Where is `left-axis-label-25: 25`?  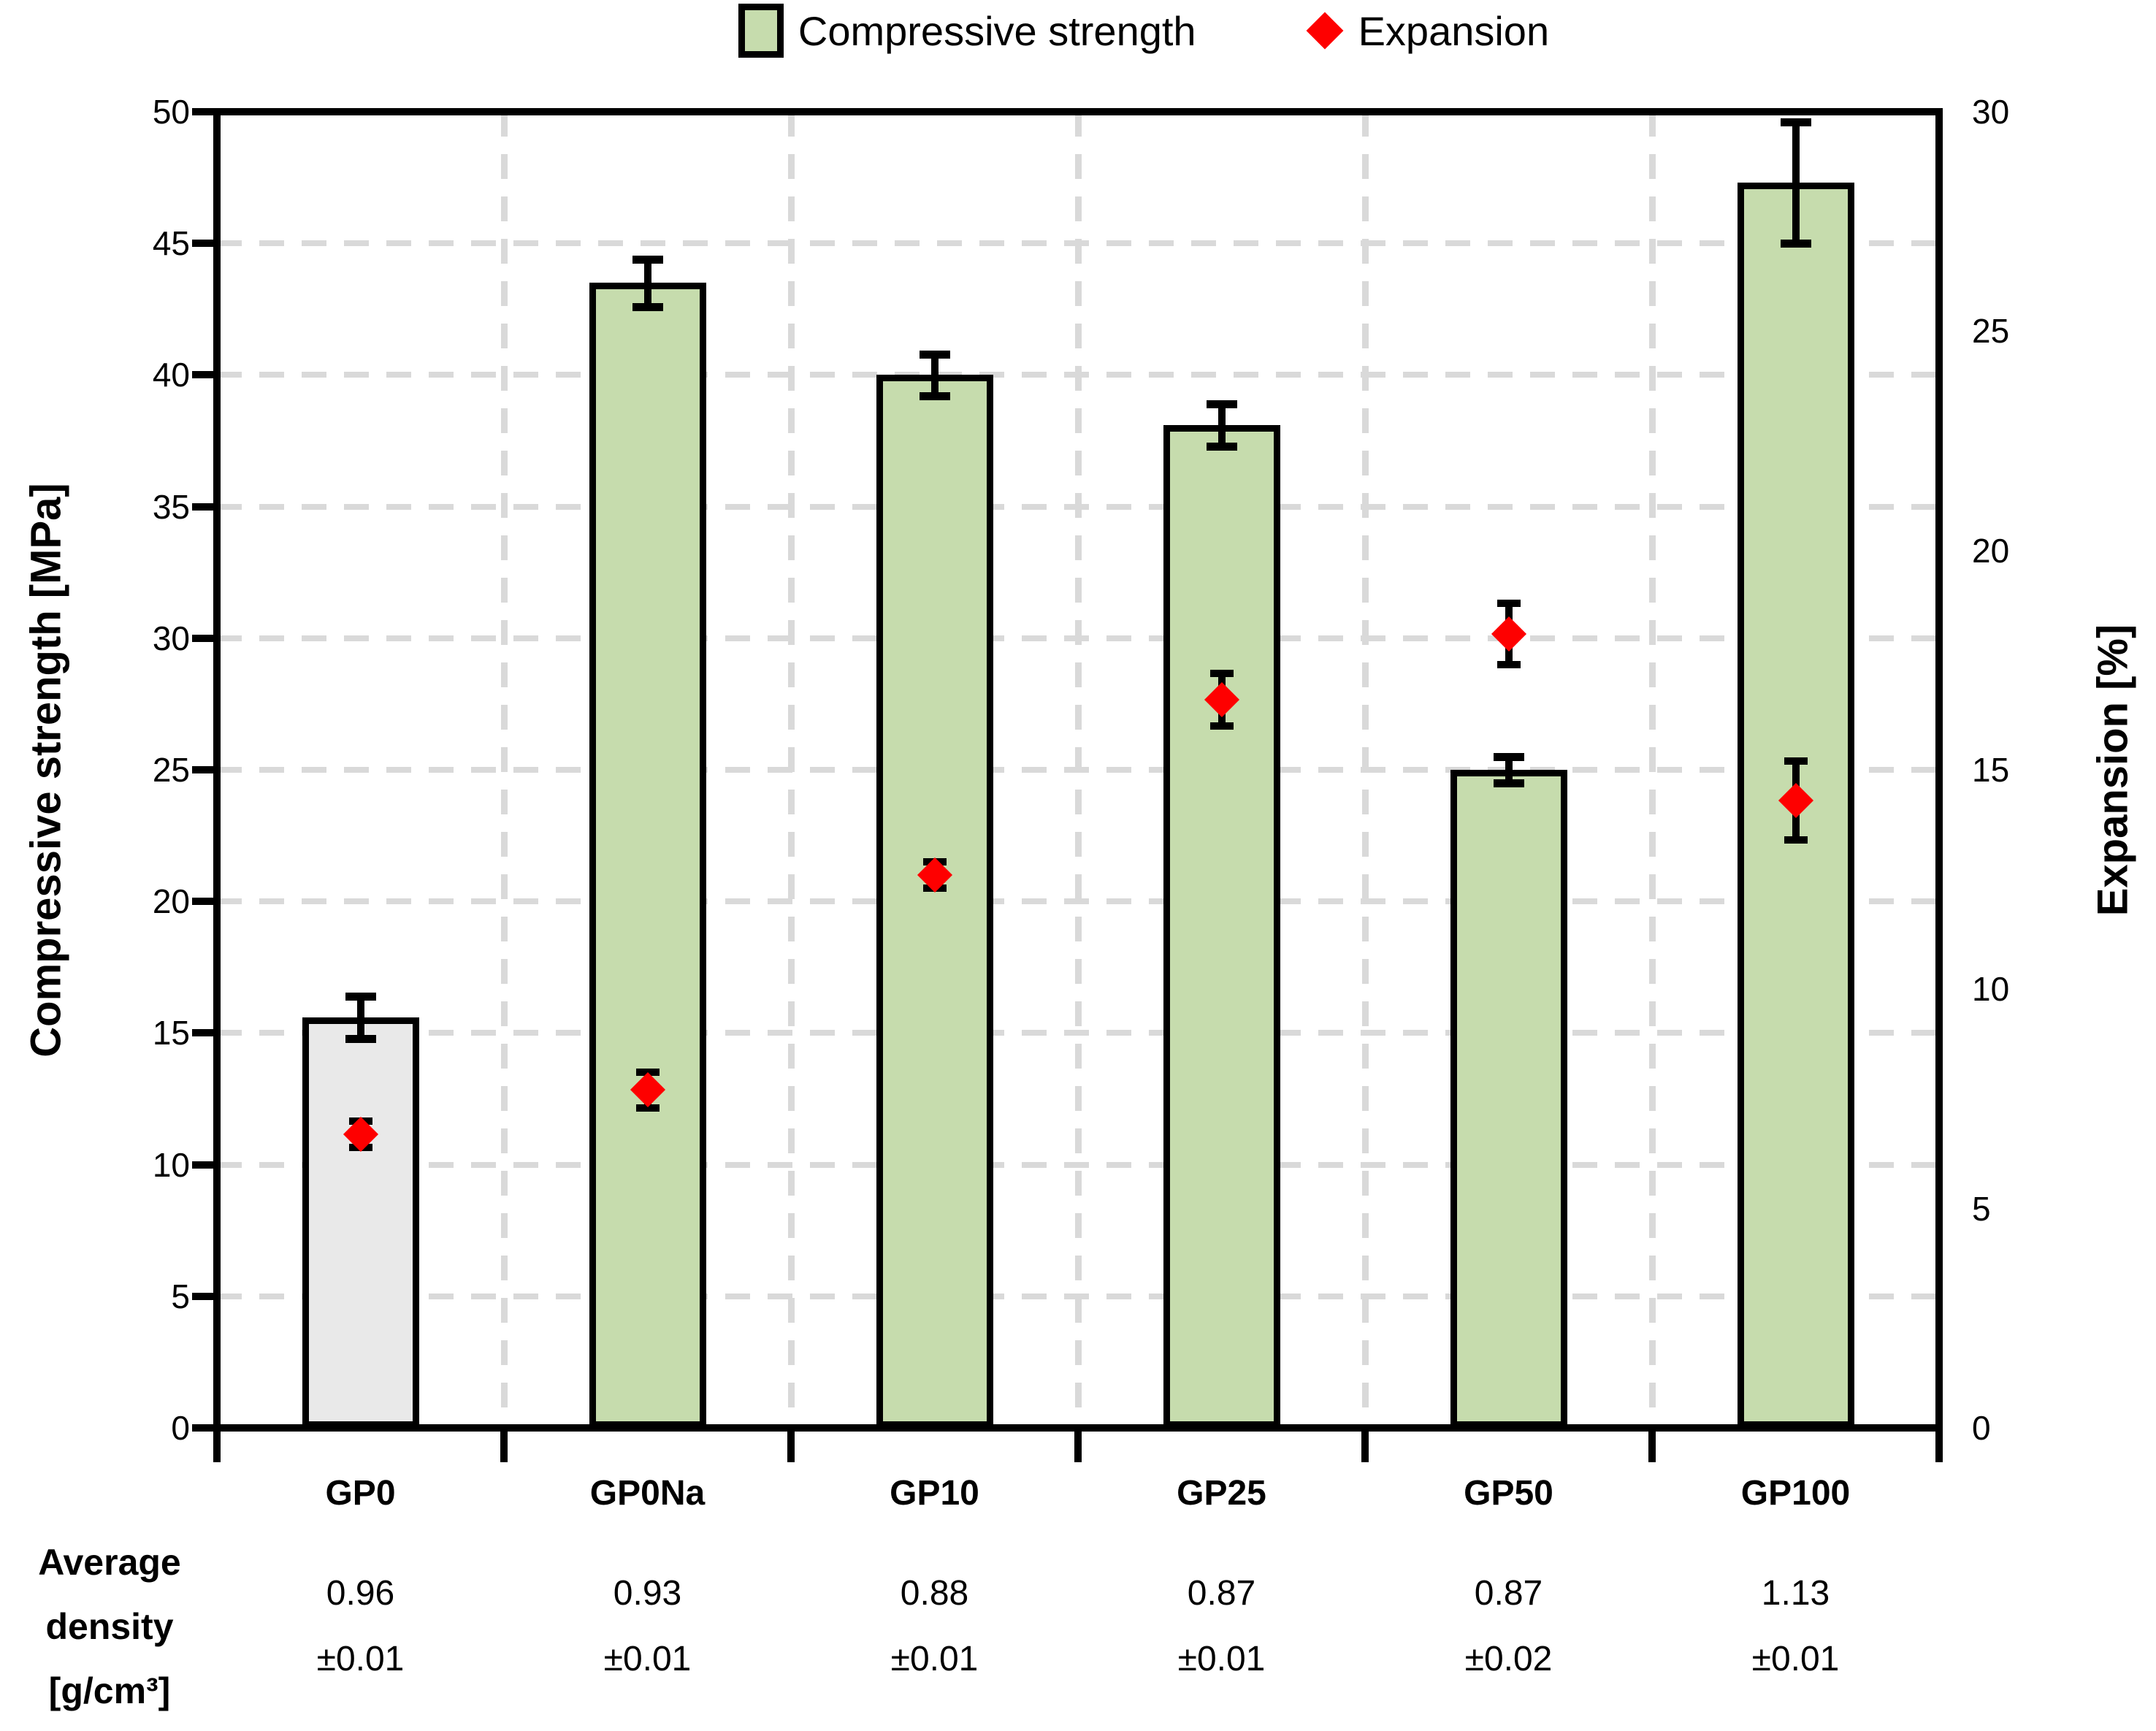 left-axis-label-25: 25 is located at coordinates (171, 770).